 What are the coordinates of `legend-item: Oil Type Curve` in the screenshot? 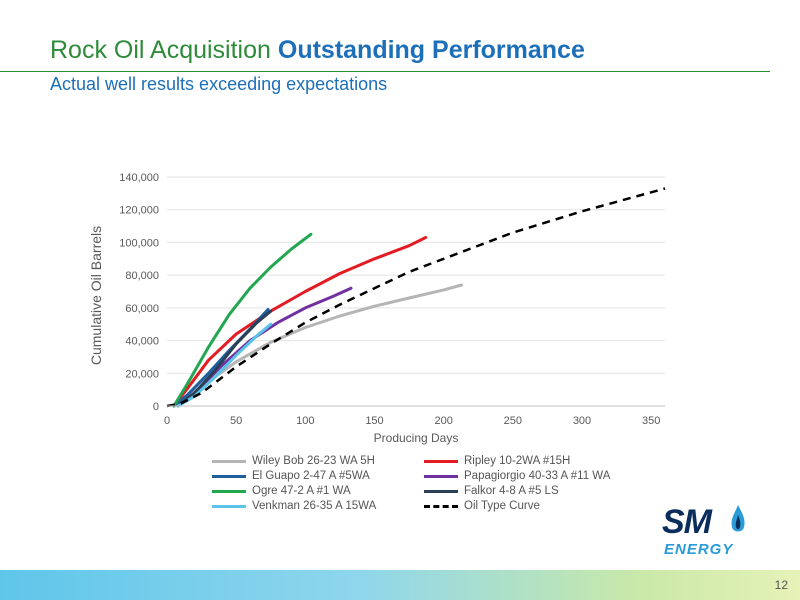 It's located at (482, 506).